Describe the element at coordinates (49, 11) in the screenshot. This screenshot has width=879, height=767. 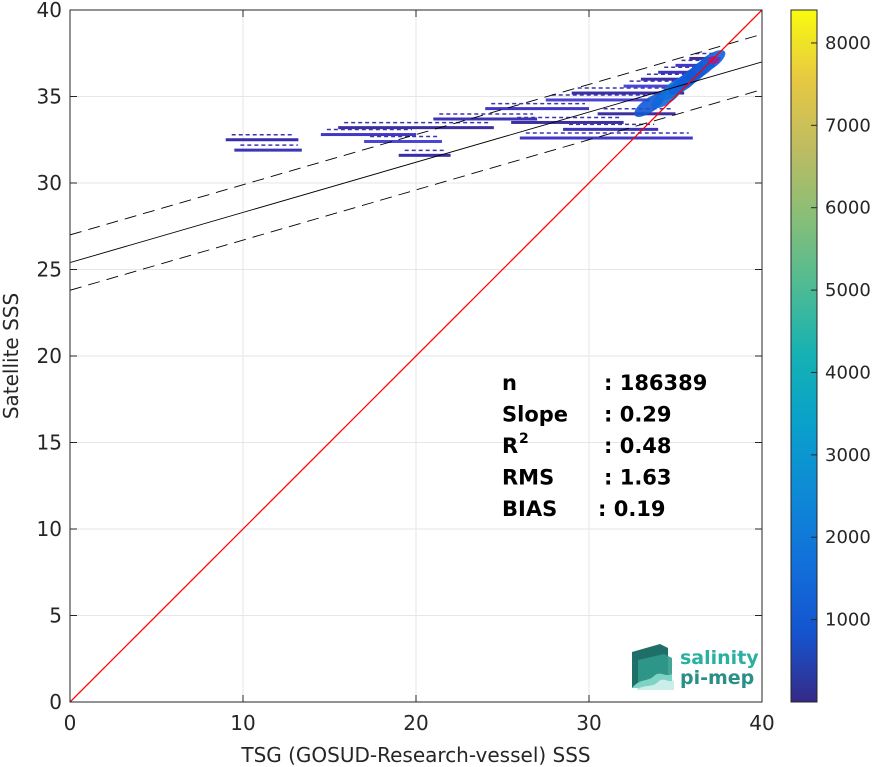
I see `y-tick-label: 40` at that location.